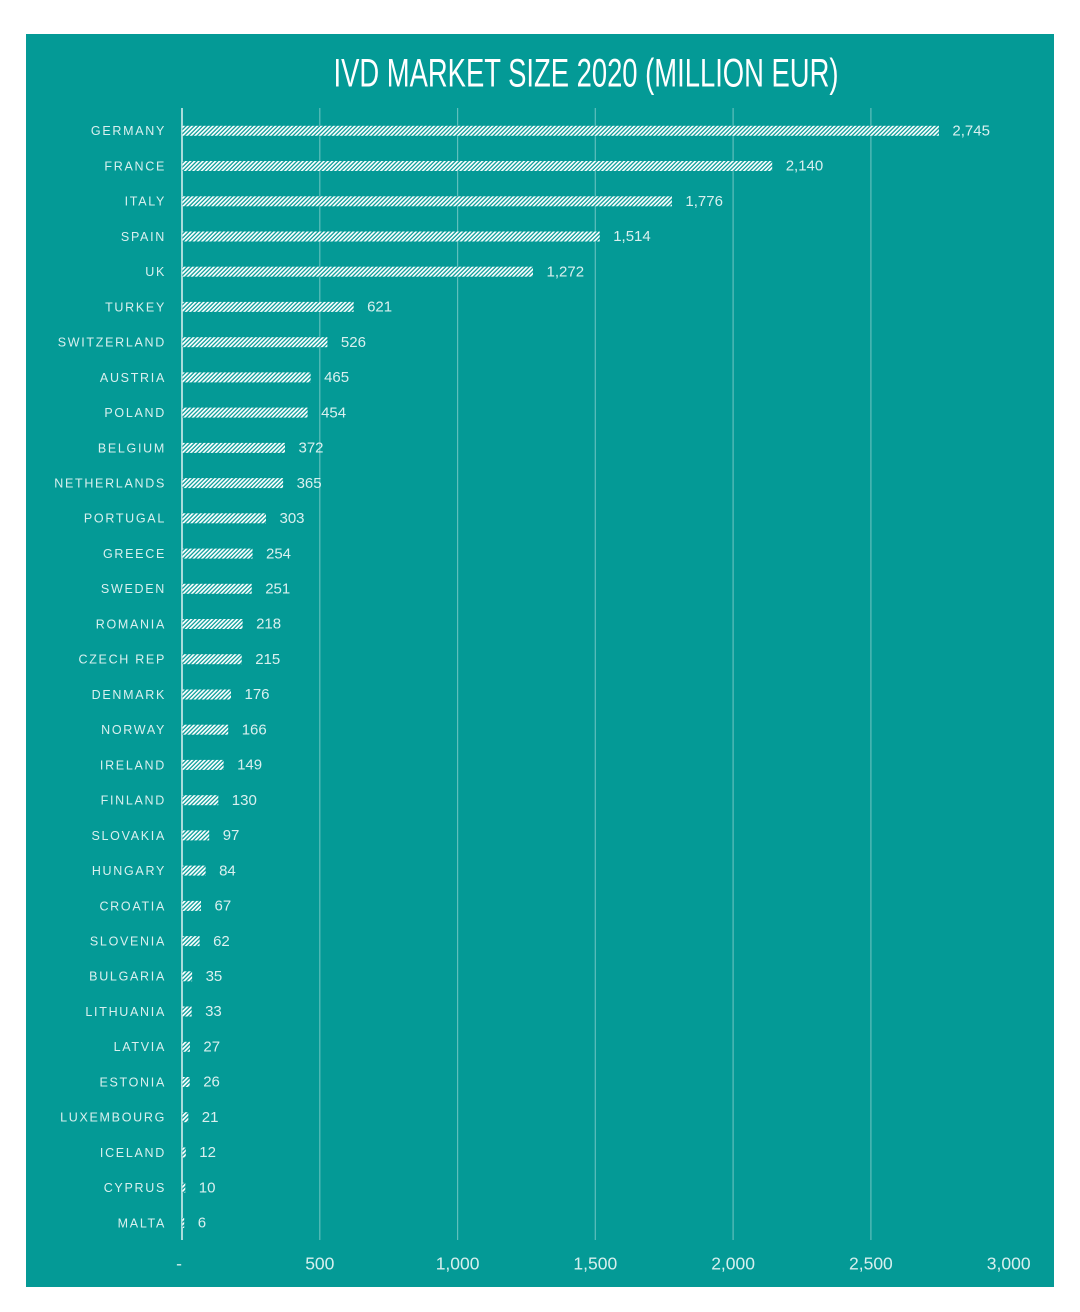 The image size is (1080, 1312). Describe the element at coordinates (319, 1264) in the screenshot. I see `svg-text: 500` at that location.